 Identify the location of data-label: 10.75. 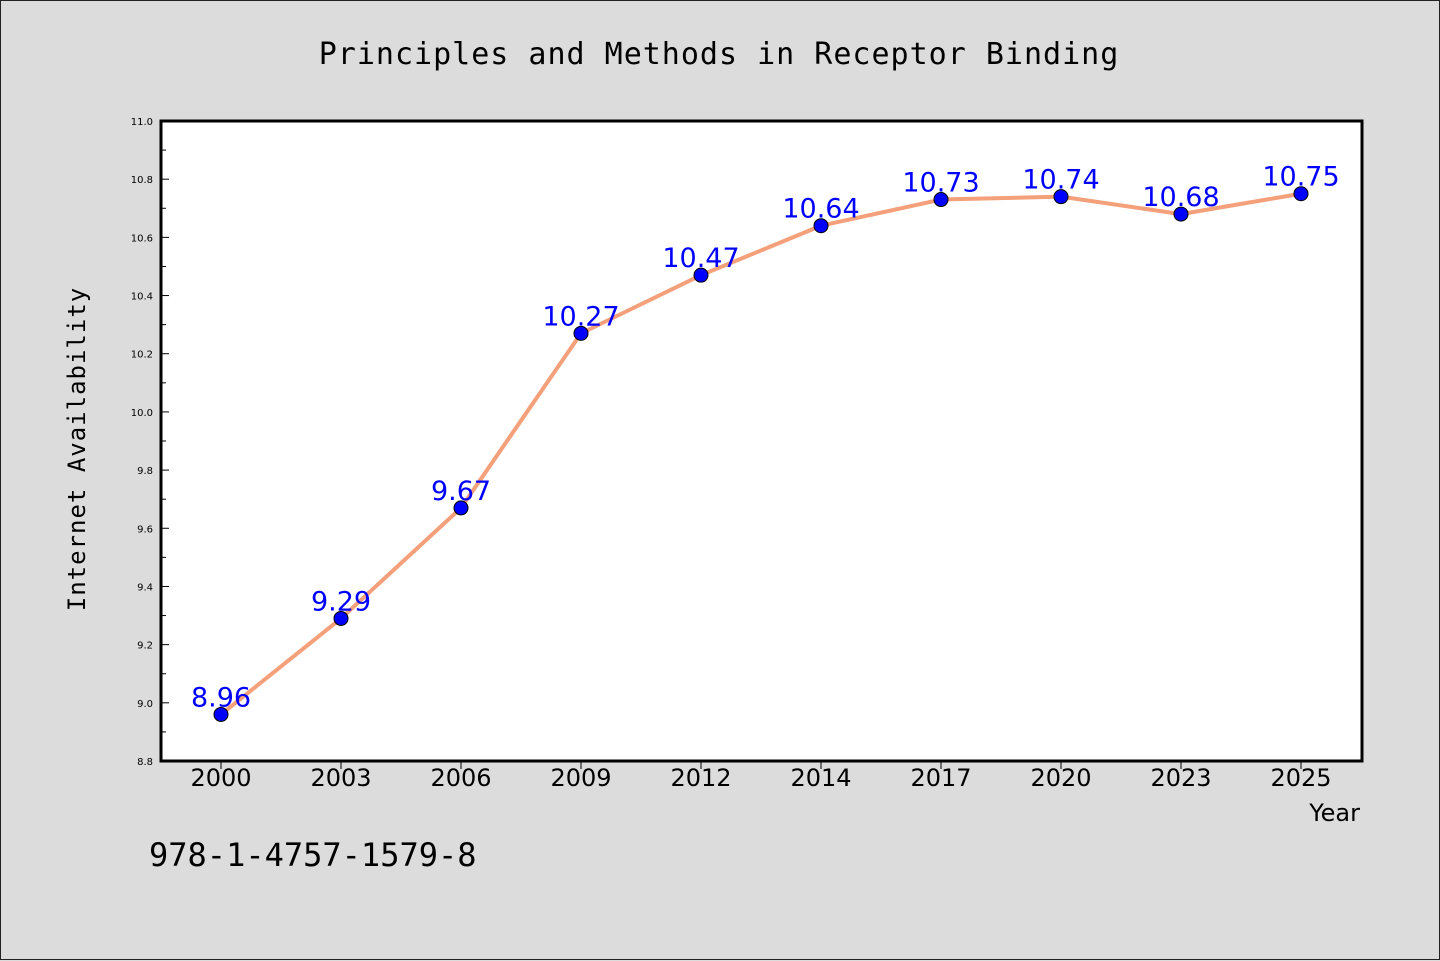
(1300, 177).